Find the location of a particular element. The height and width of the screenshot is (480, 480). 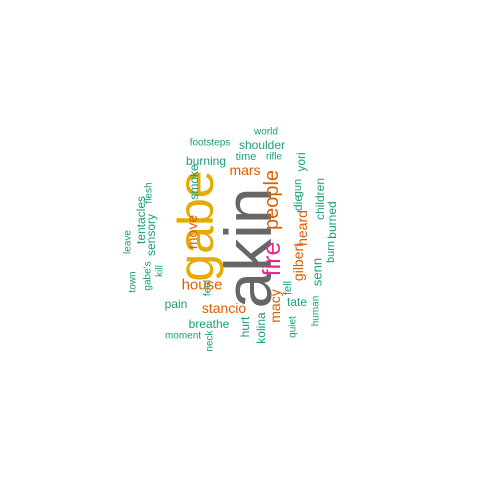

word-kolina: kolina is located at coordinates (261, 328).